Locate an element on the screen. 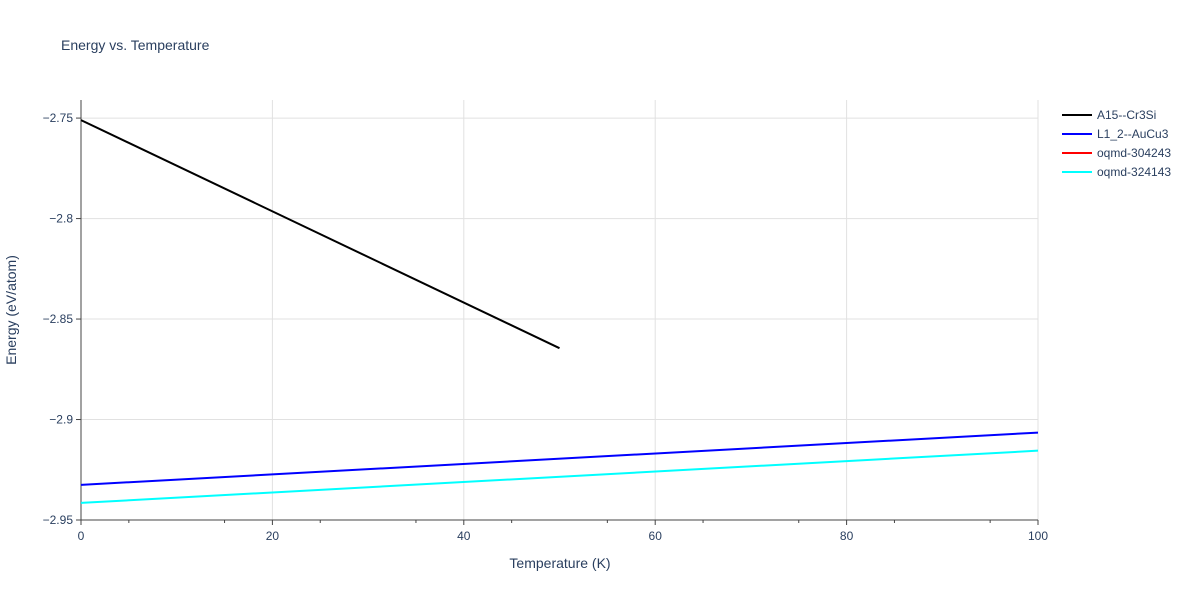 The height and width of the screenshot is (605, 1200). legend-label: A15--Cr3Si is located at coordinates (1126, 115).